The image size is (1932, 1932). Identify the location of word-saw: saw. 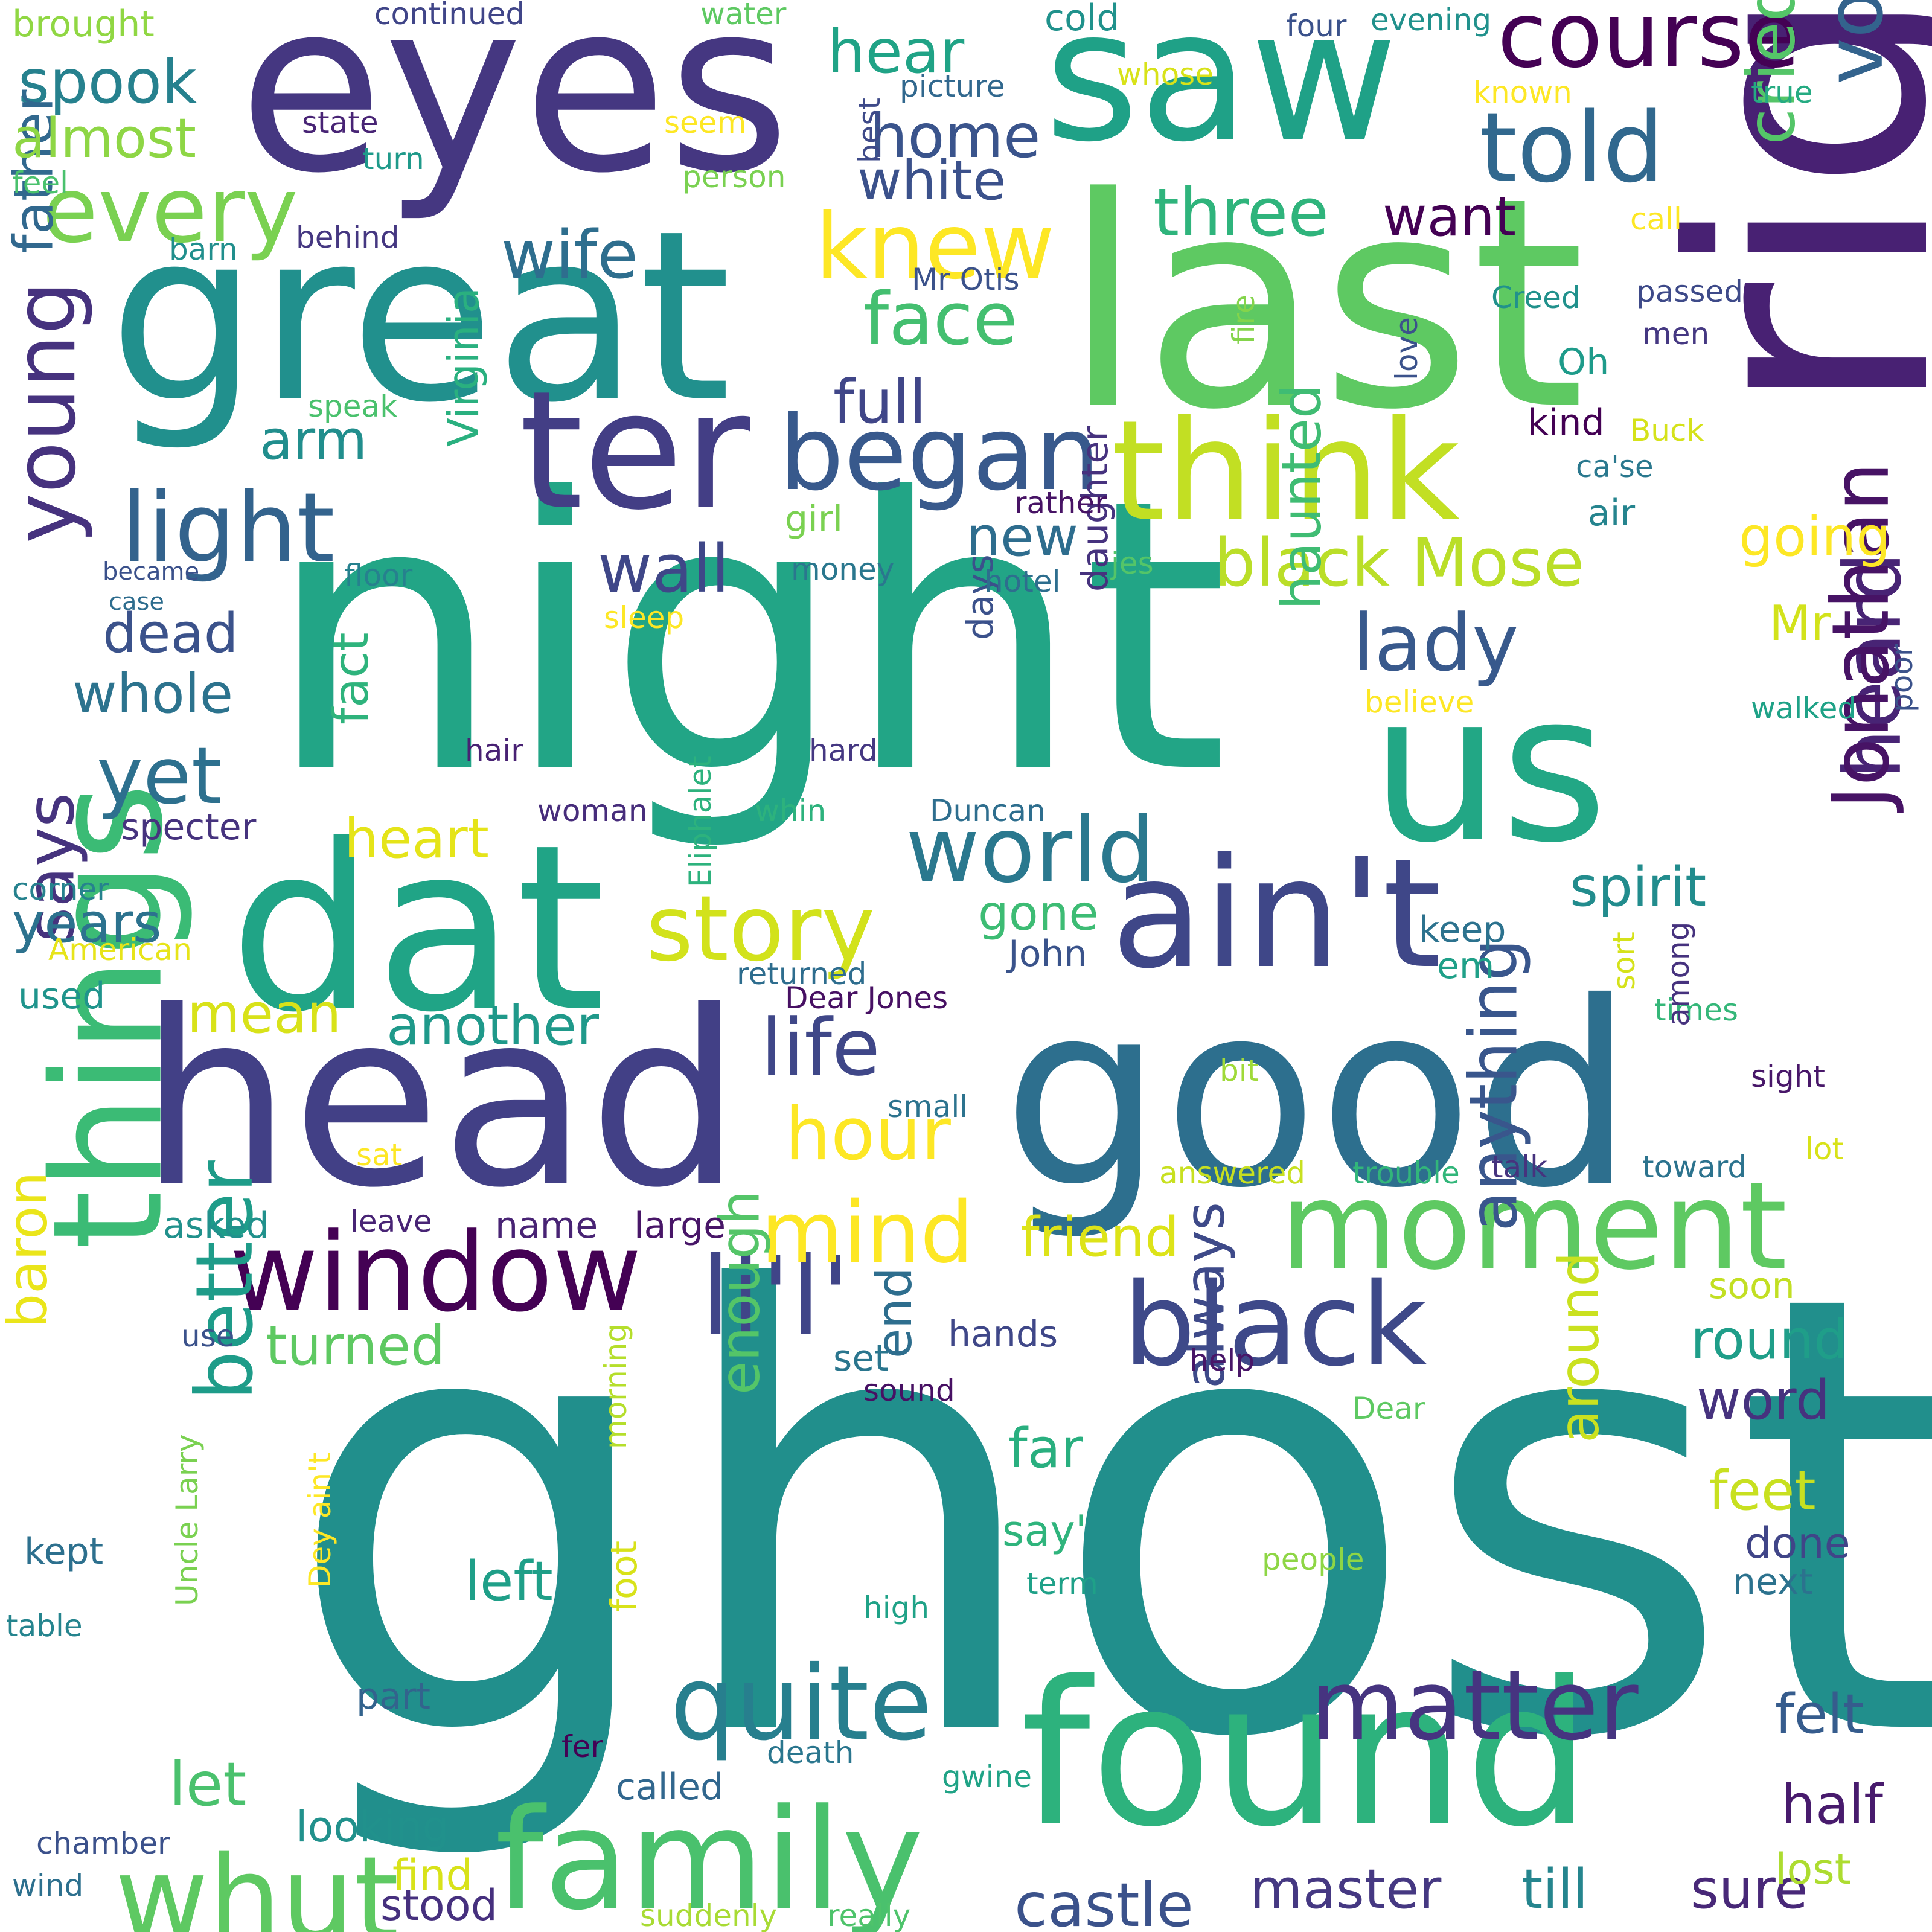
(1221, 91).